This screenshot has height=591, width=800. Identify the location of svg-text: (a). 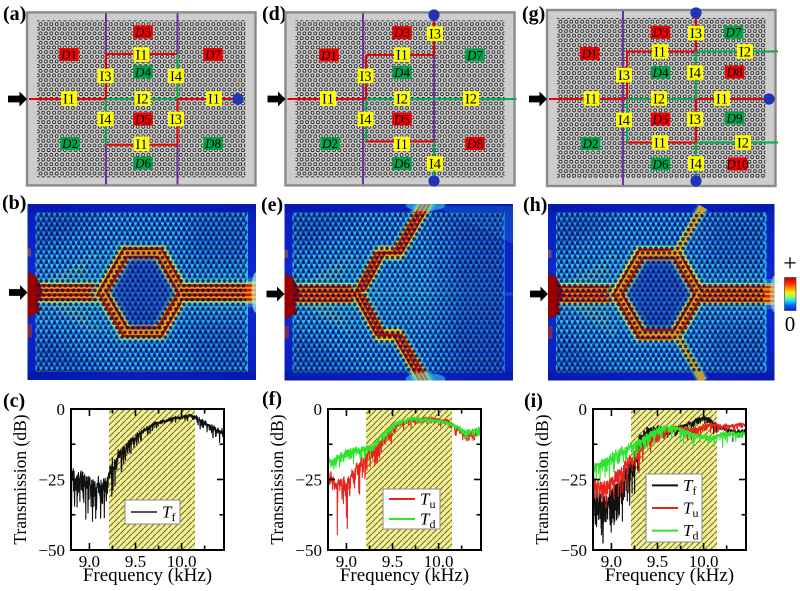
(14, 14).